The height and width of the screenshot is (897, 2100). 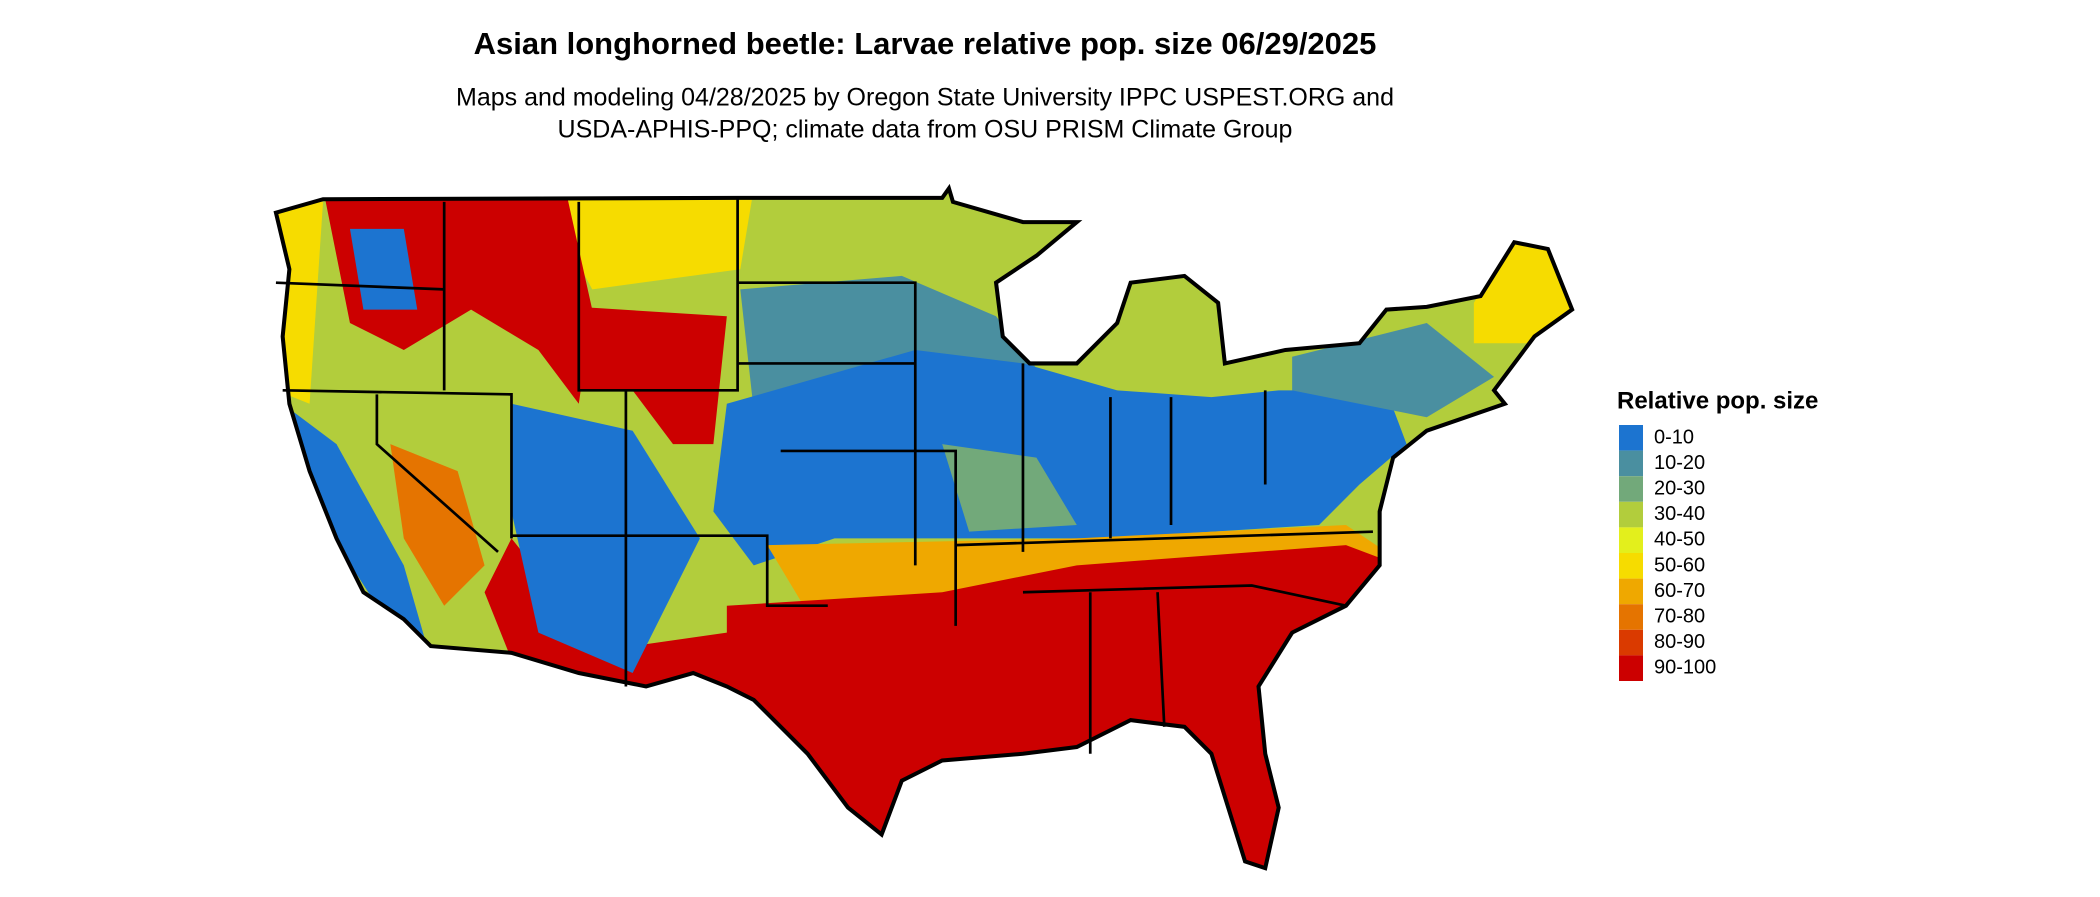 What do you see at coordinates (1679, 488) in the screenshot?
I see `legend-label: 20-30` at bounding box center [1679, 488].